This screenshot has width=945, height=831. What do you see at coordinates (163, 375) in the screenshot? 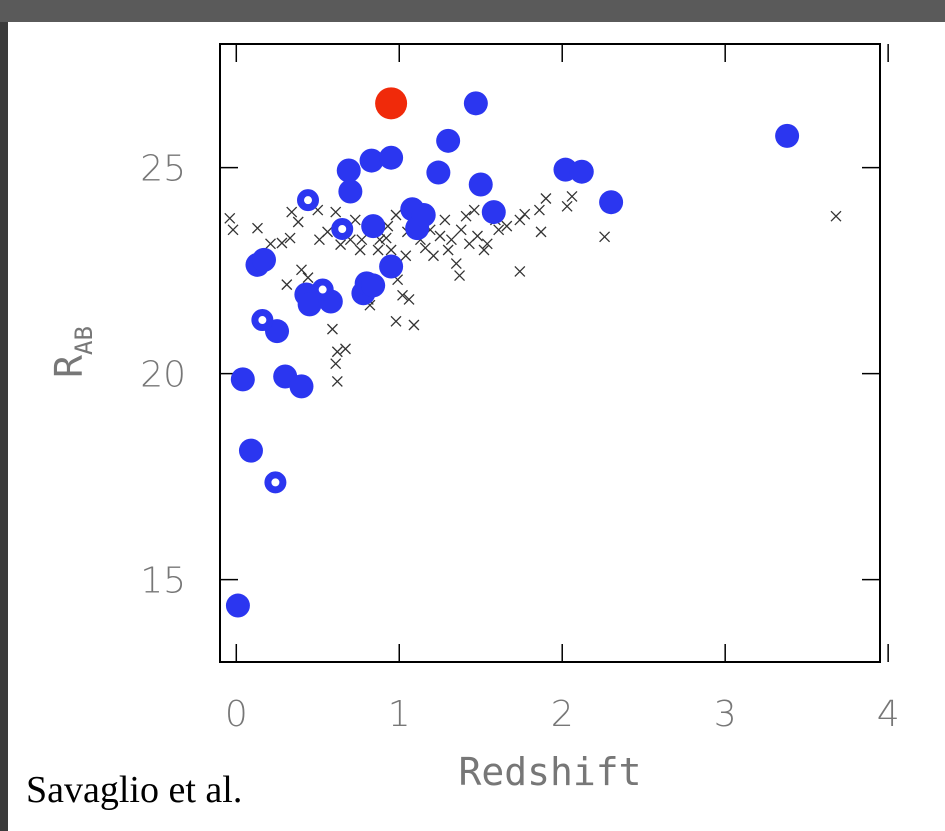
I see `y-tick-label: 20` at bounding box center [163, 375].